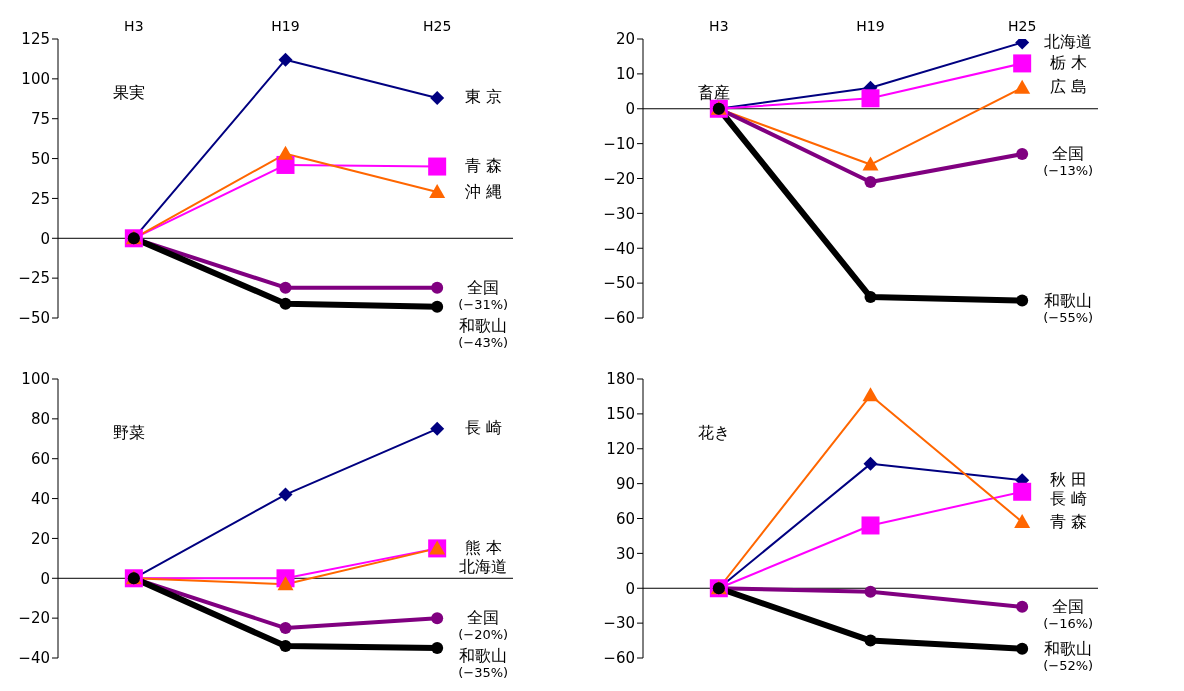 The width and height of the screenshot is (1184, 691). I want to click on y-tick-label: 120, so click(620, 449).